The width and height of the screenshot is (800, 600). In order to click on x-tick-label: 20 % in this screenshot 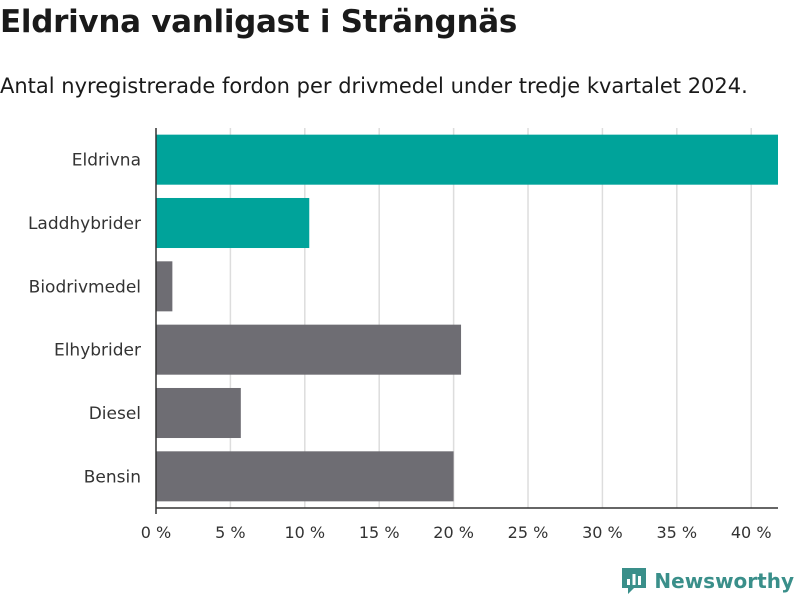, I will do `click(453, 532)`.